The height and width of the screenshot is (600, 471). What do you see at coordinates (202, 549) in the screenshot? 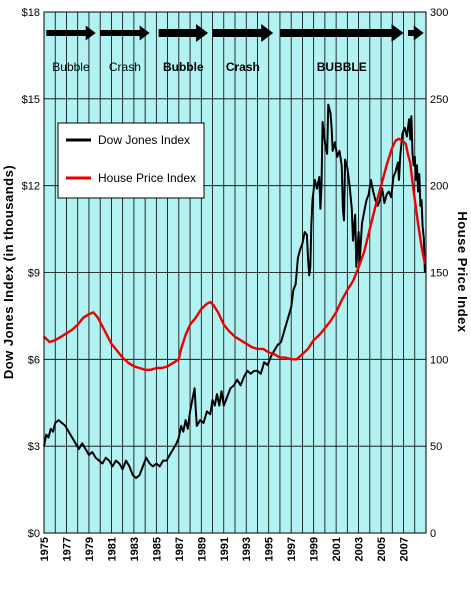
I see `x-tick-label: 1989` at bounding box center [202, 549].